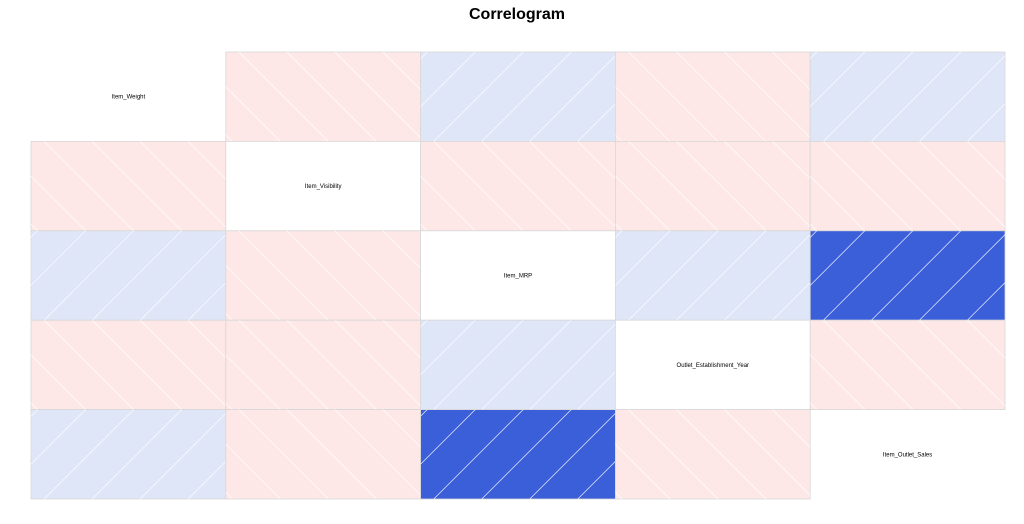 The height and width of the screenshot is (524, 1024). Describe the element at coordinates (517, 14) in the screenshot. I see `chart-title: Correlogram` at that location.